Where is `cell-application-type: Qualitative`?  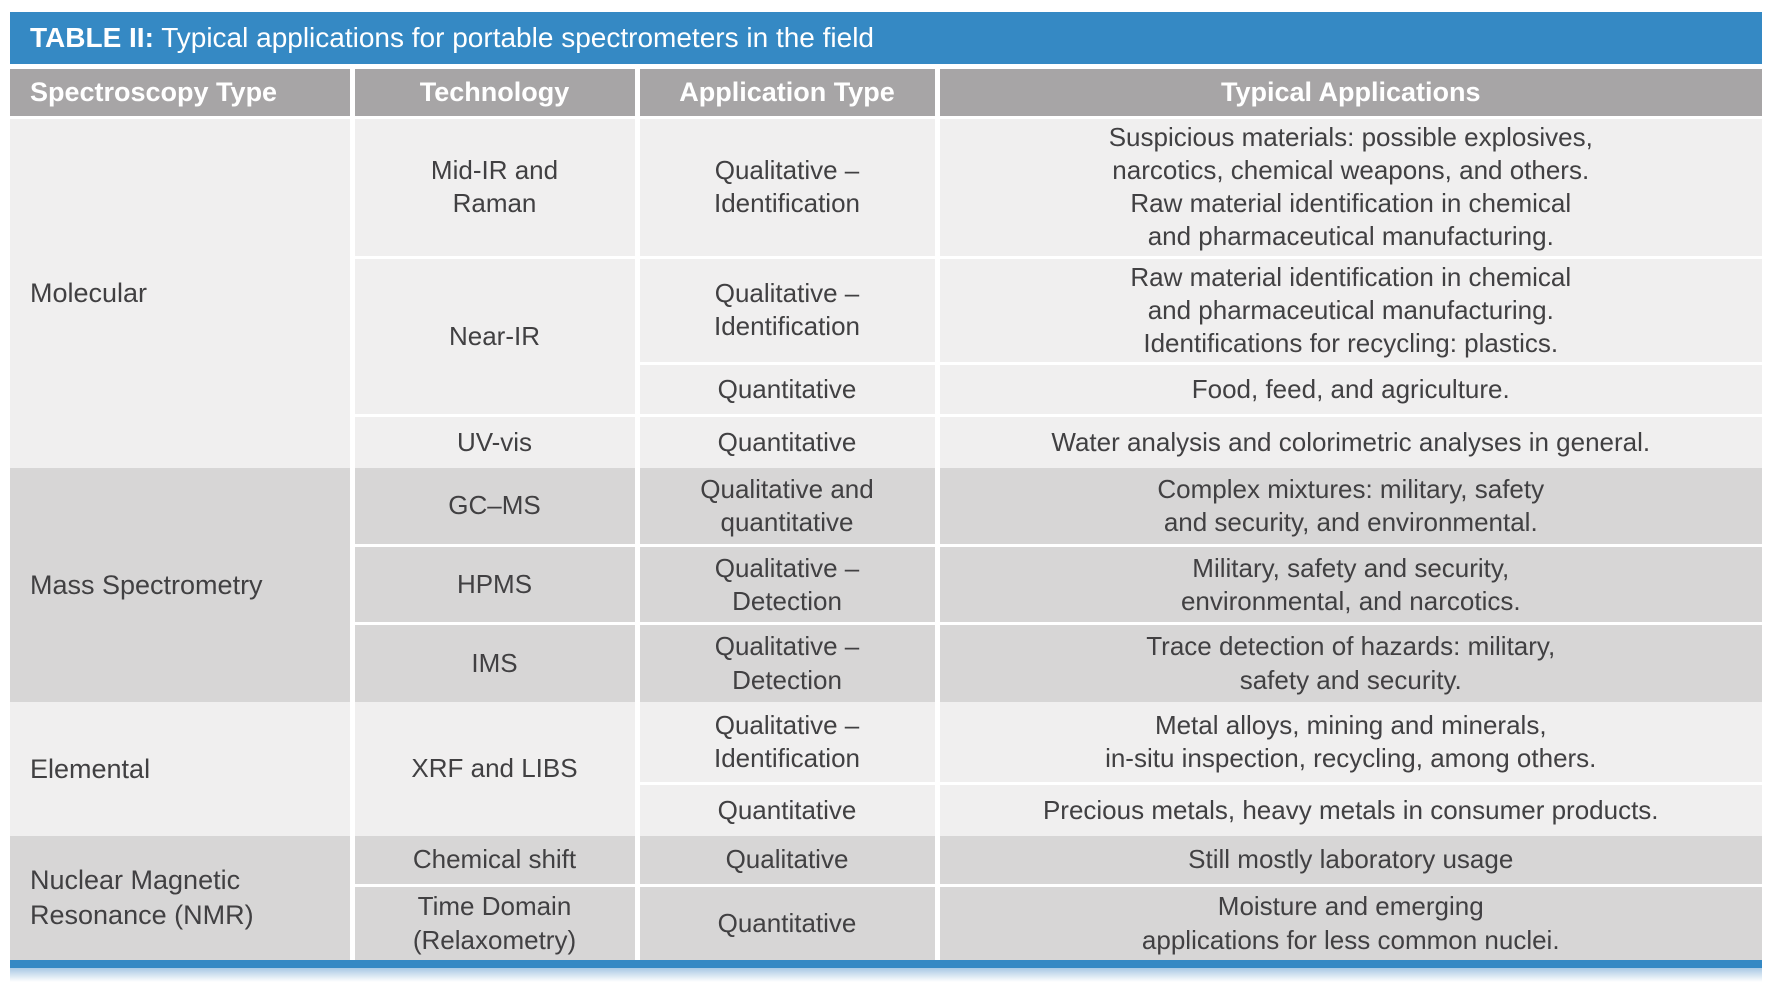 cell-application-type: Qualitative is located at coordinates (785, 860).